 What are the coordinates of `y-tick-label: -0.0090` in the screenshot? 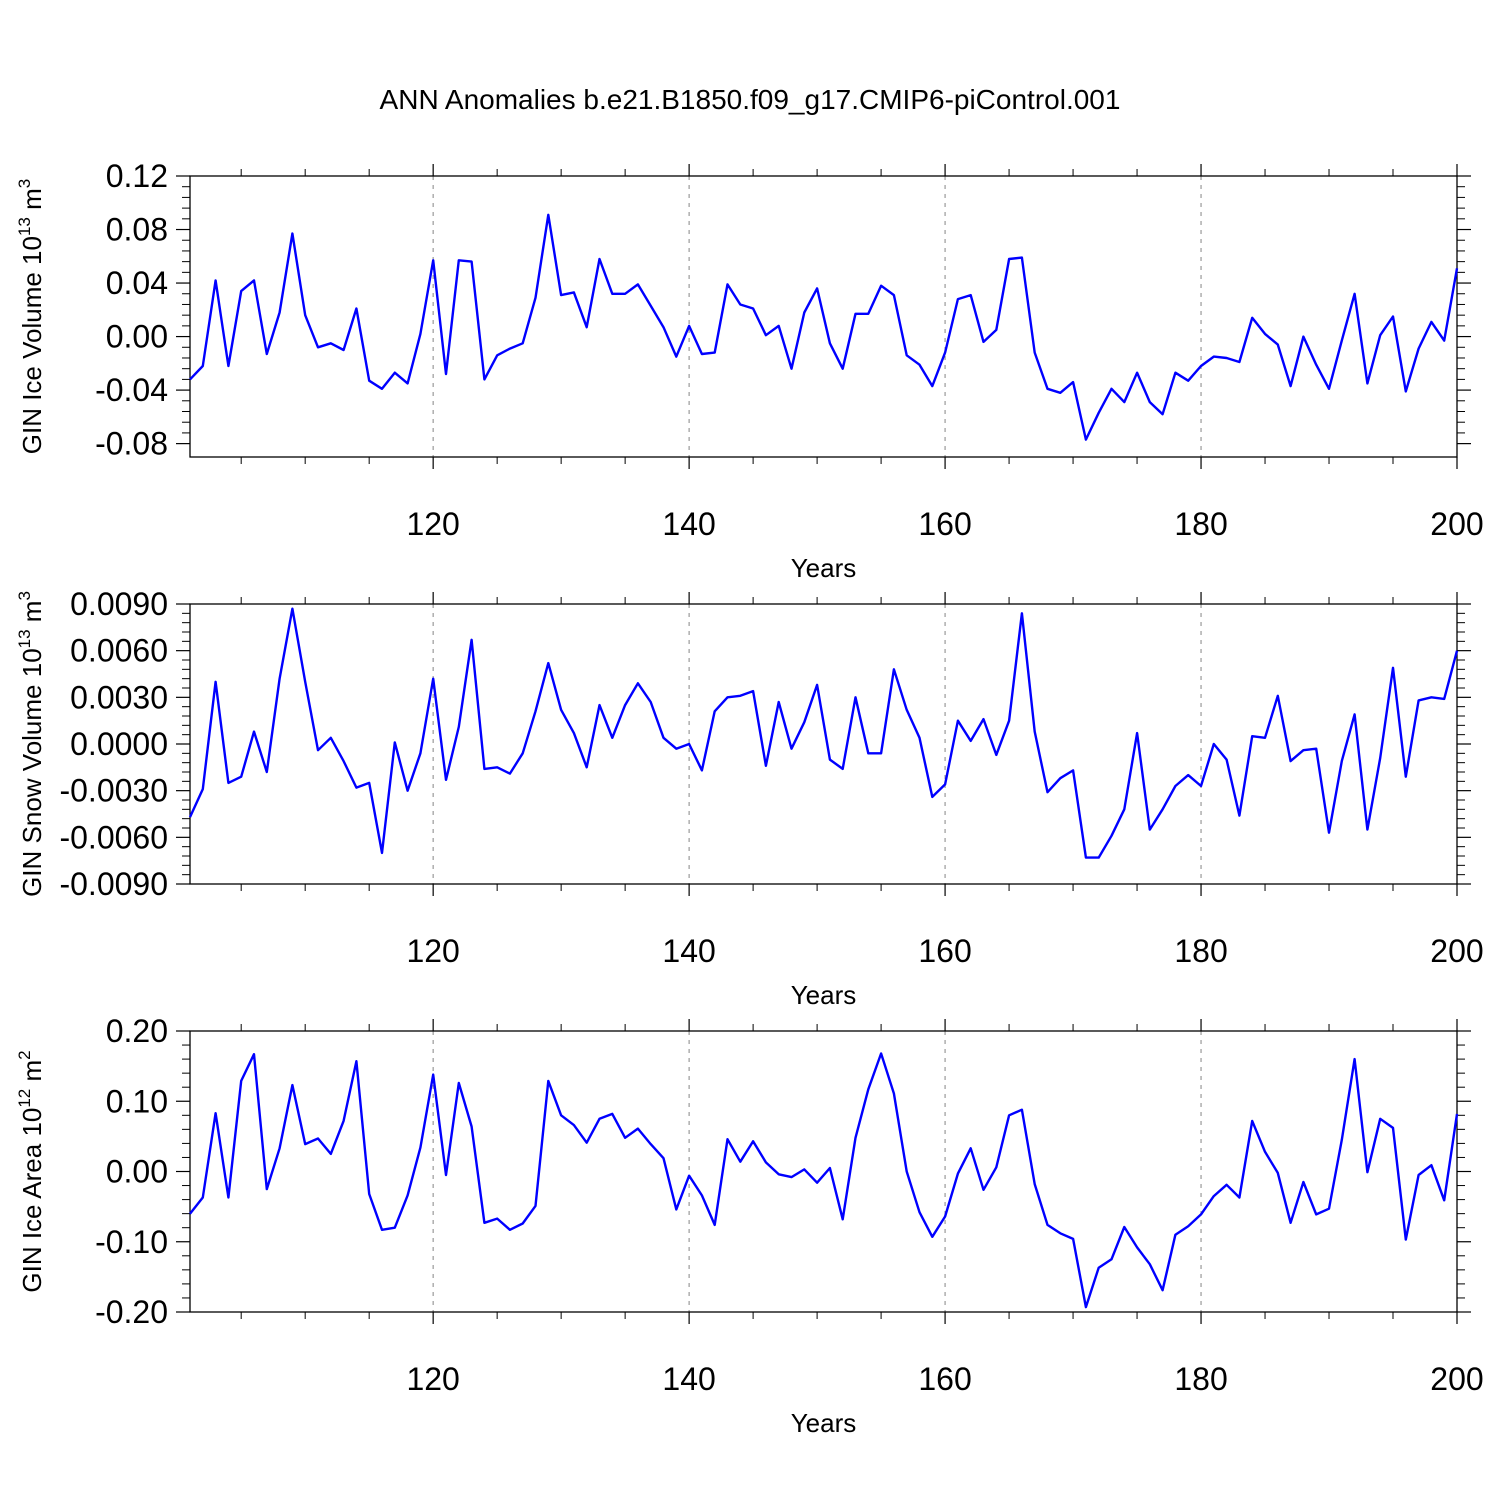 It's located at (113, 884).